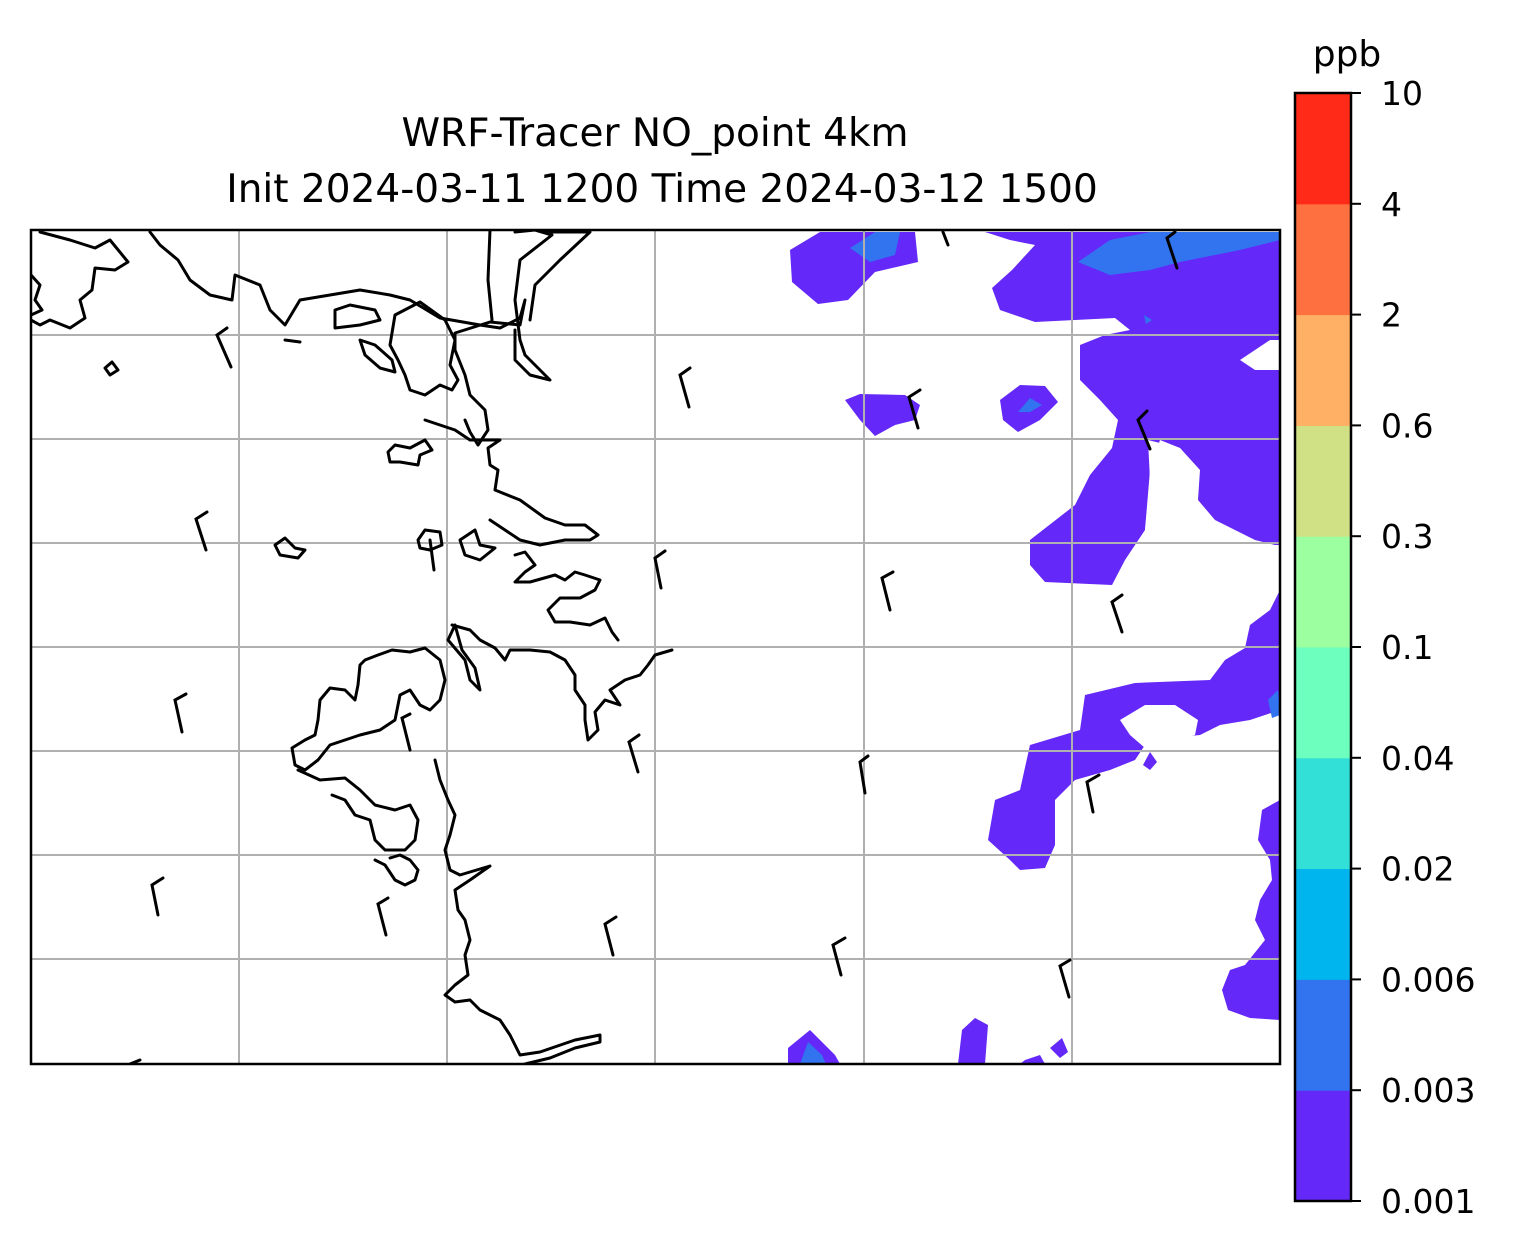 The width and height of the screenshot is (1528, 1256). I want to click on colorbar-ticks: 0.001 0.003 0.006 0.02 0.04 0.1 0.3 0.6 2 4 10, so click(1413, 647).